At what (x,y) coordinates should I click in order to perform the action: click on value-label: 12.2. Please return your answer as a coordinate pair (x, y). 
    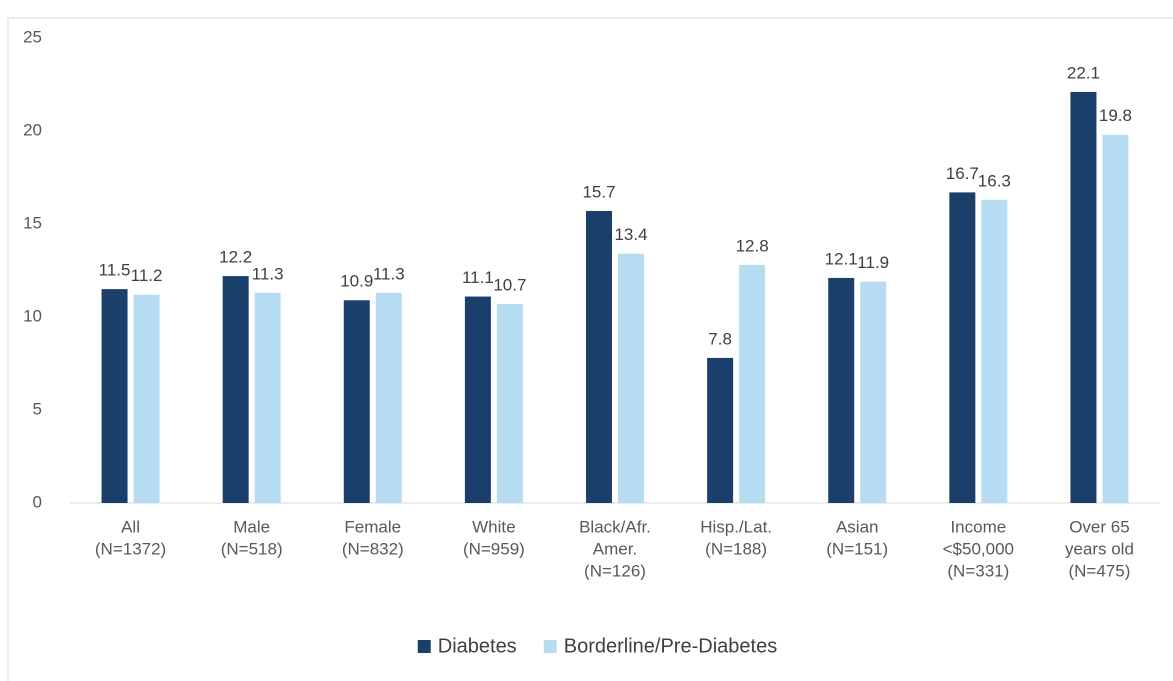
    Looking at the image, I should click on (235, 257).